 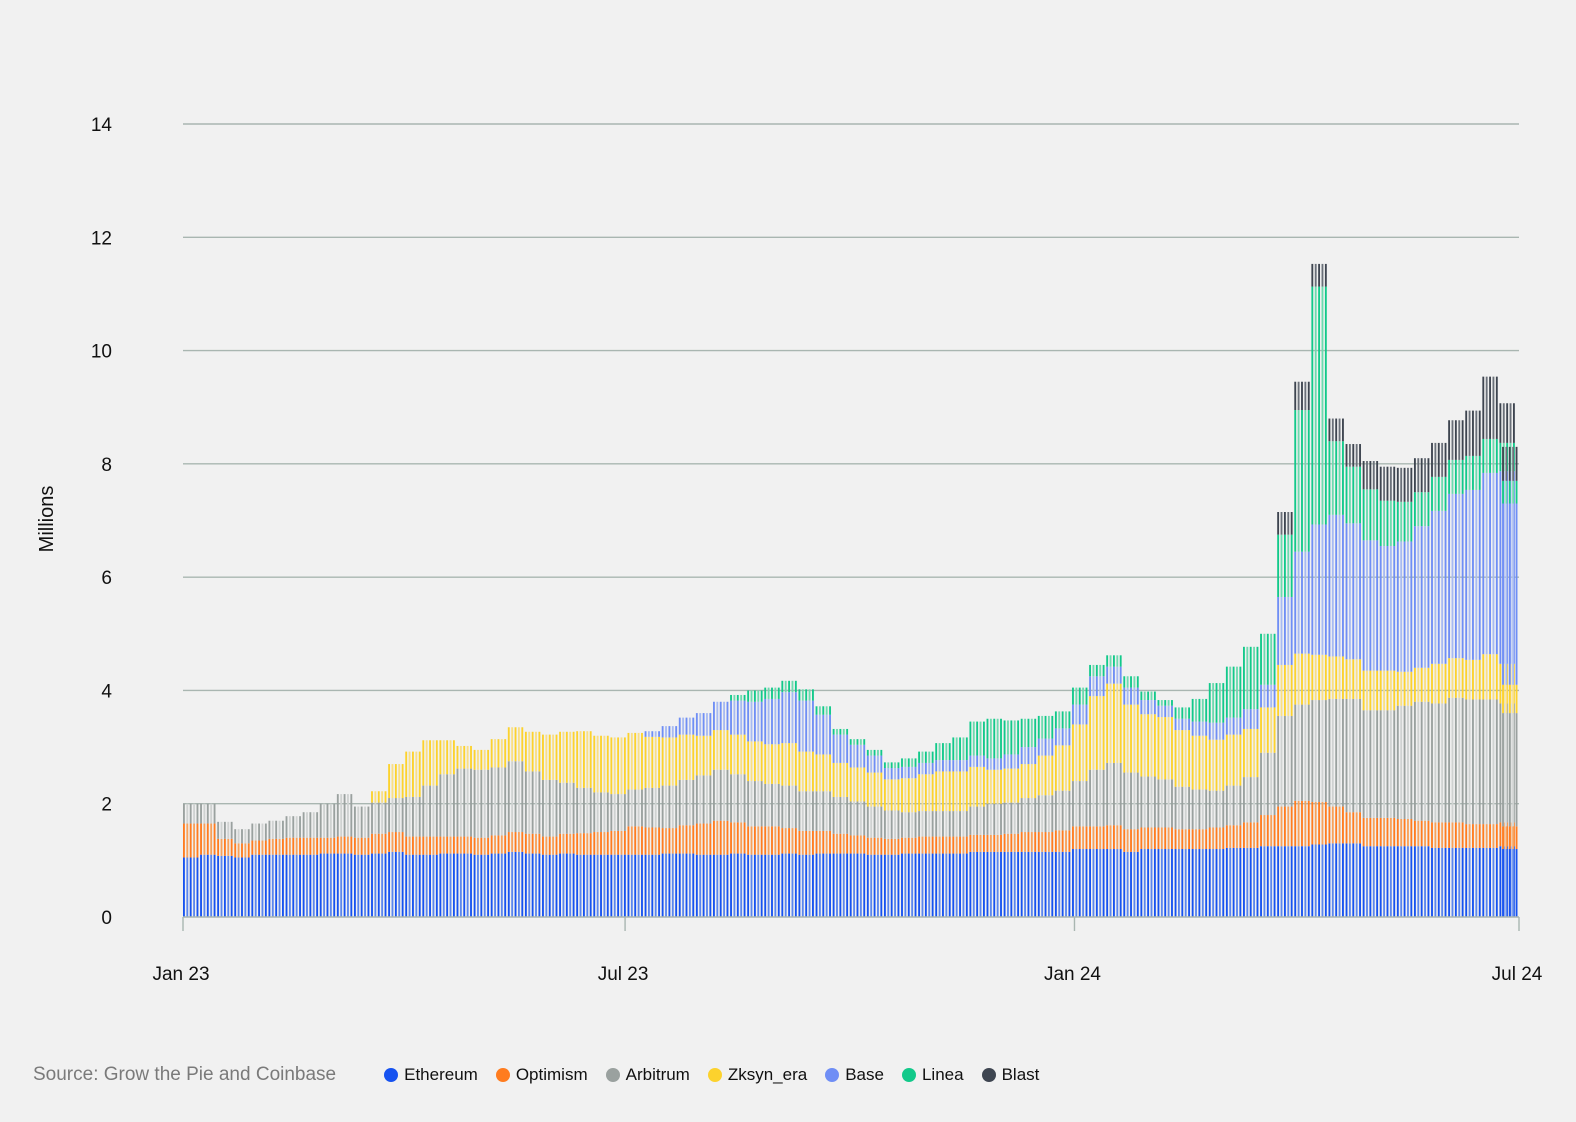 I want to click on legend-label: Linea, so click(x=942, y=1074).